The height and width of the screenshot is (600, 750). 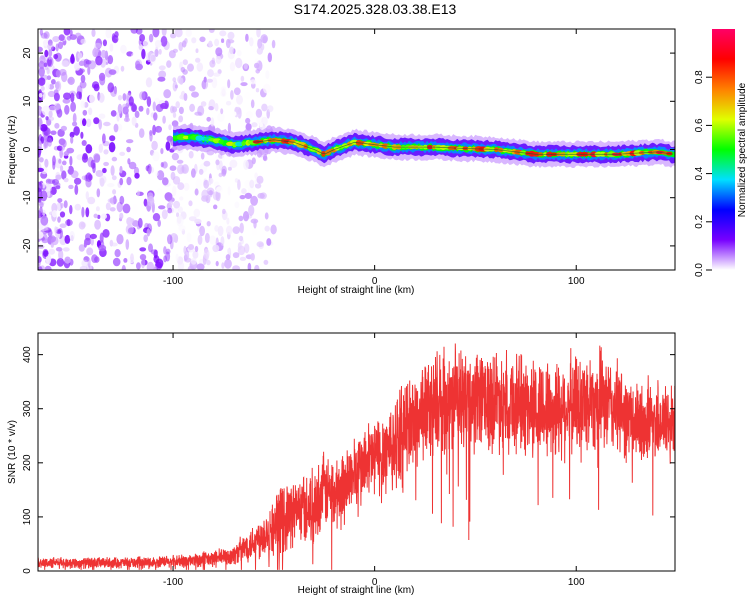 I want to click on spectrogram-ridge-line, so click(x=463, y=147).